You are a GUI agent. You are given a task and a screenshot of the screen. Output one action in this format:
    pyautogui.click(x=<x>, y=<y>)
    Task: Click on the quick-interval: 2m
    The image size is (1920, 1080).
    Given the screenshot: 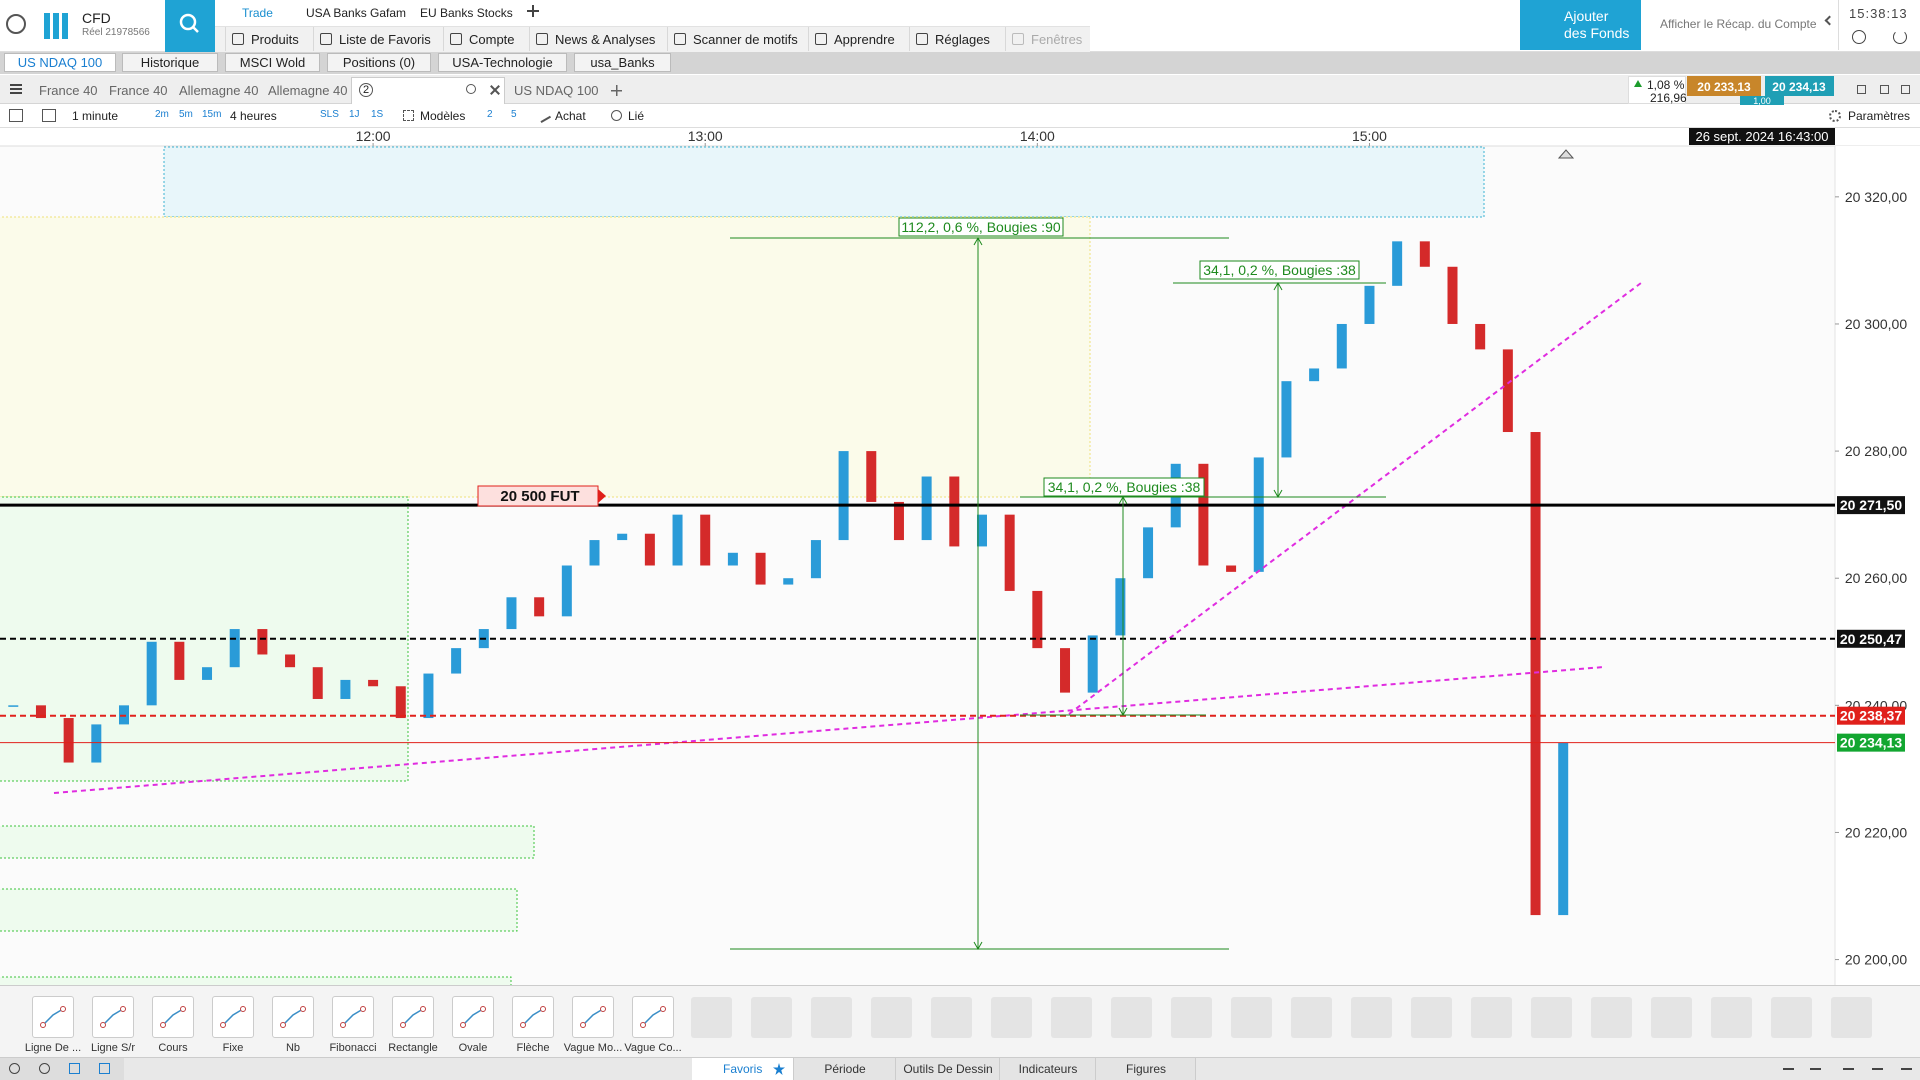 What is the action you would take?
    pyautogui.click(x=162, y=114)
    